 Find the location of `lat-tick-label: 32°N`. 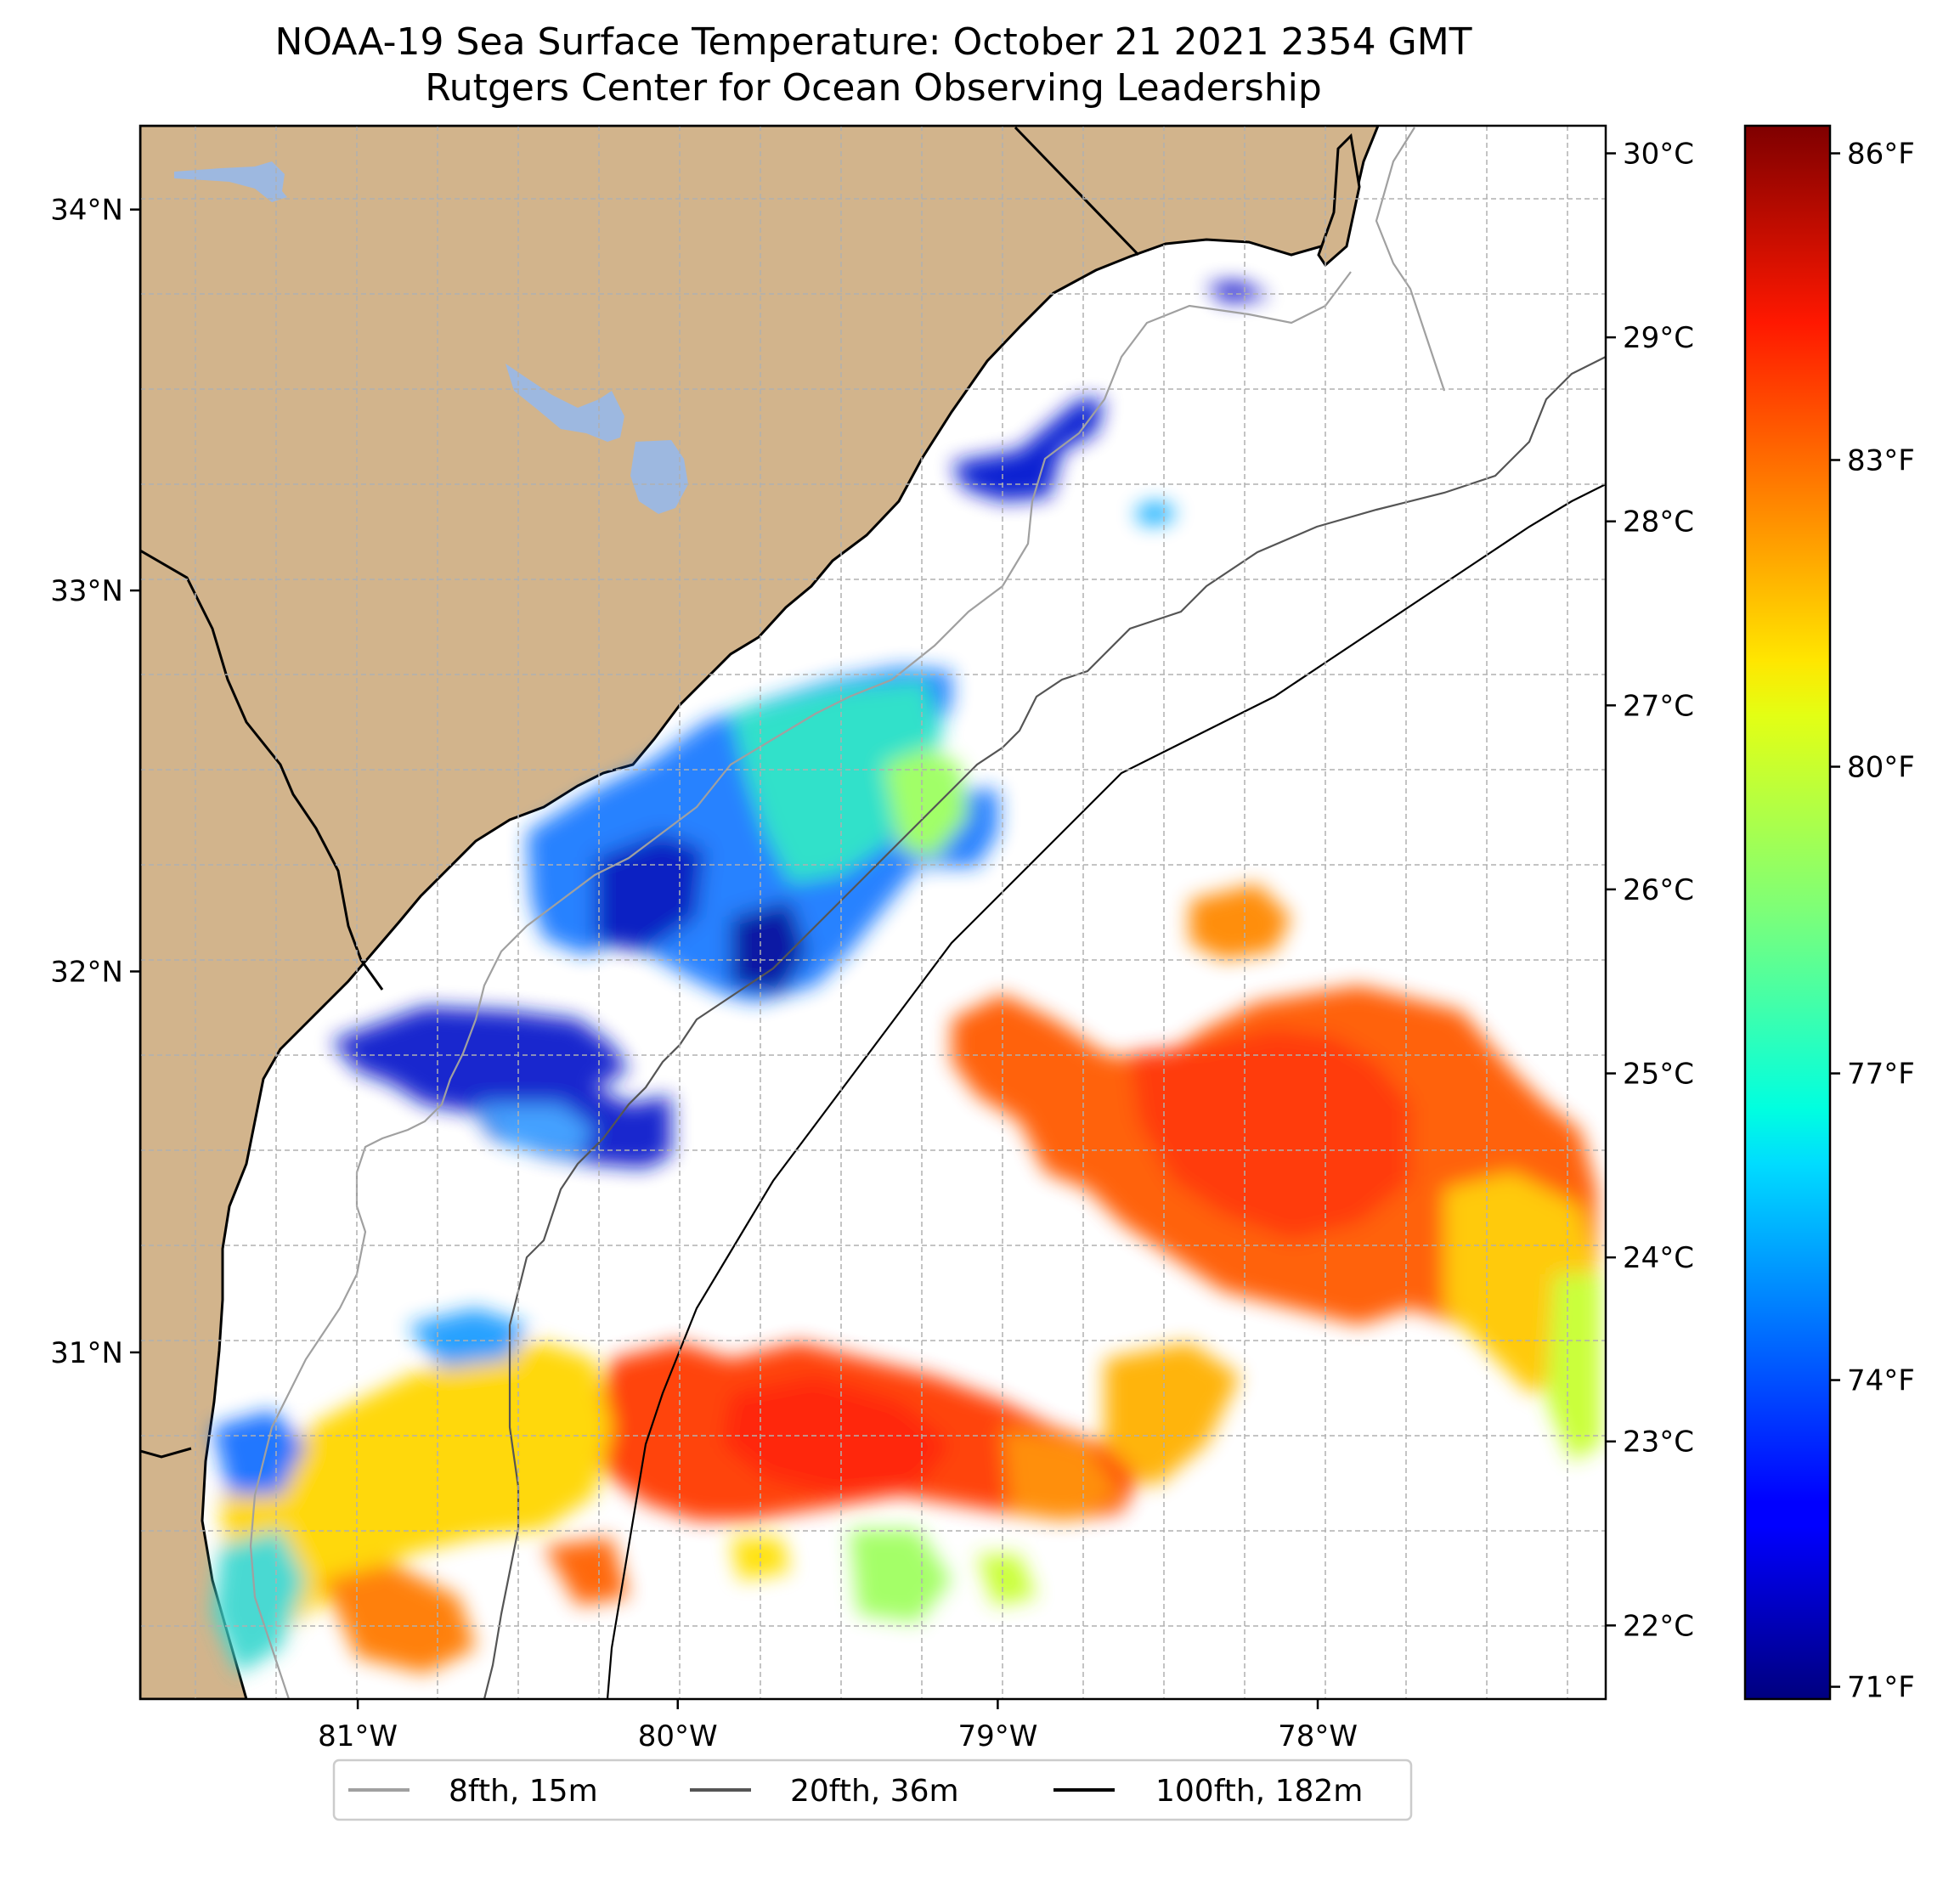

lat-tick-label: 32°N is located at coordinates (87, 973).